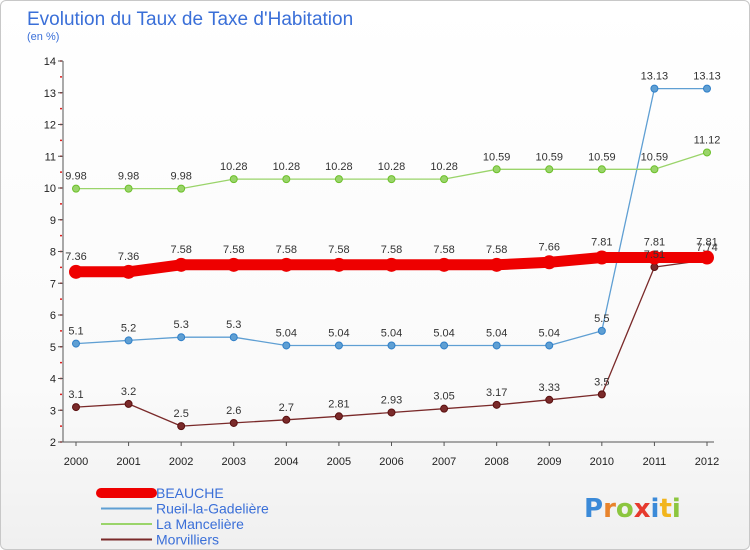 This screenshot has width=750, height=550. Describe the element at coordinates (707, 462) in the screenshot. I see `x-tick-label: 2012` at that location.